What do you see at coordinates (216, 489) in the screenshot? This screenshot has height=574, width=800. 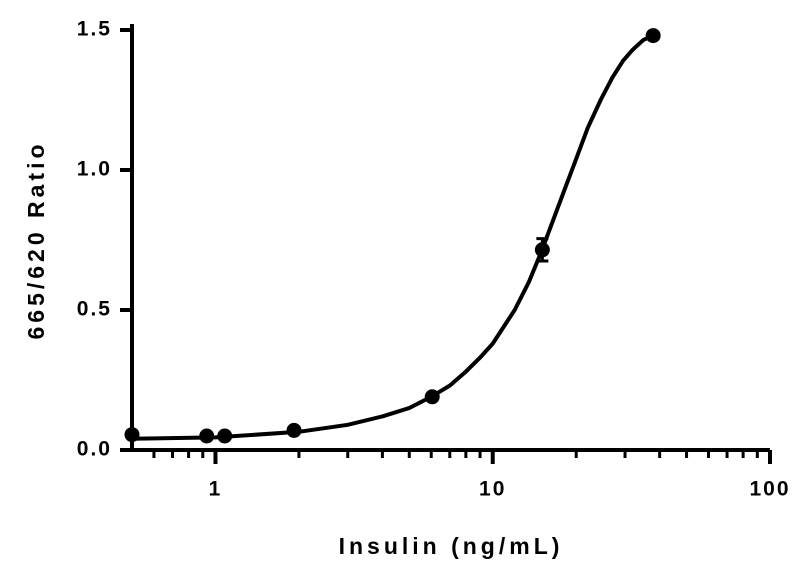 I see `x-tick-label: 1` at bounding box center [216, 489].